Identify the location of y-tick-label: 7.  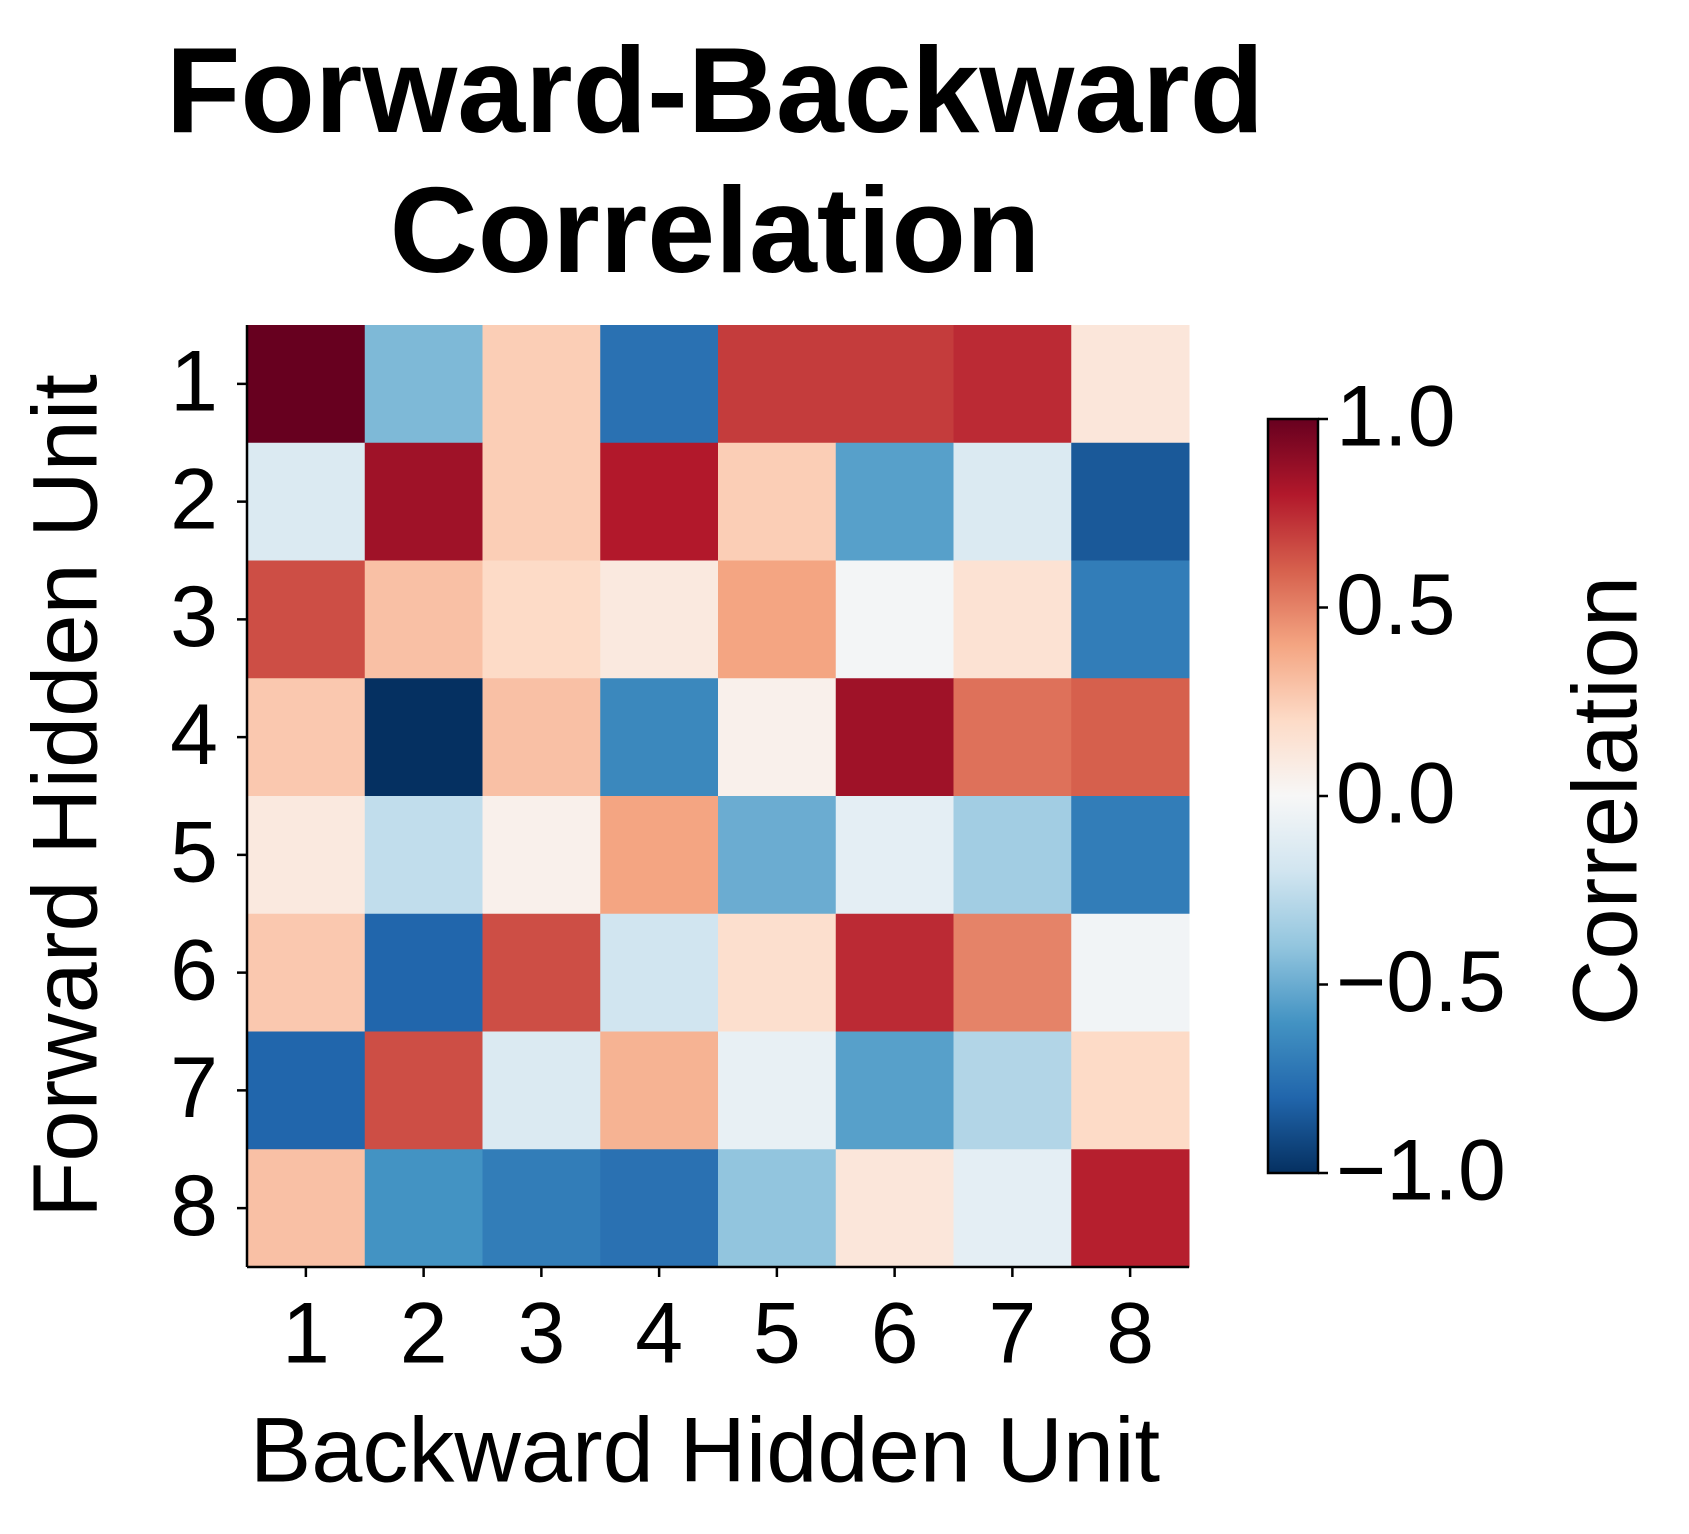
(194, 1088).